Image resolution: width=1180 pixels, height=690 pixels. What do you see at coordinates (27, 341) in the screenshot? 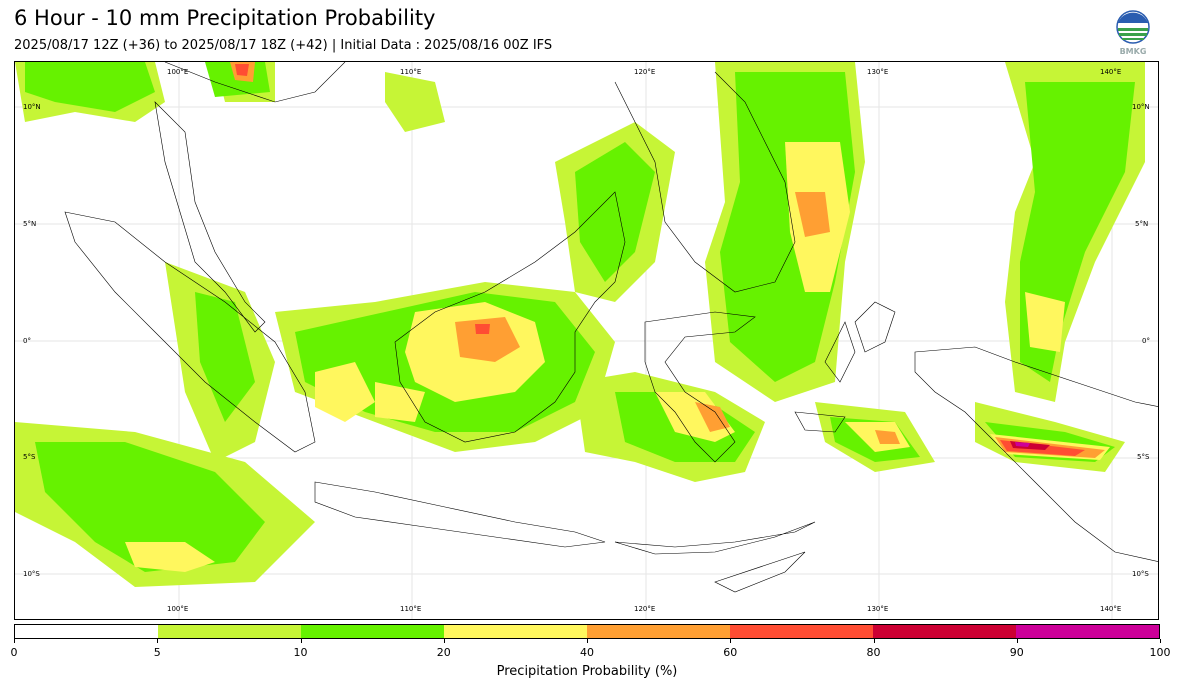
I see `lat-label-left: 0°` at bounding box center [27, 341].